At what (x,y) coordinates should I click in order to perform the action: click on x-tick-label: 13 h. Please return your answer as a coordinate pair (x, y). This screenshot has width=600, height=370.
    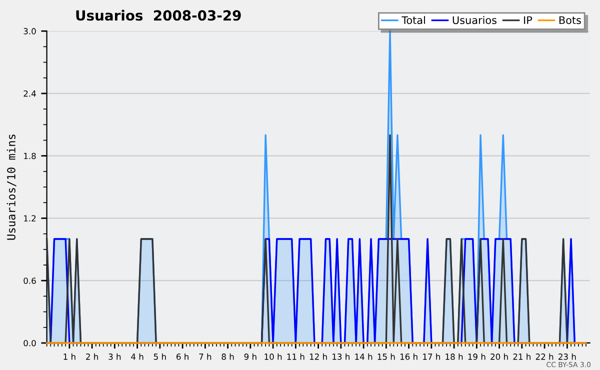
    Looking at the image, I should click on (341, 356).